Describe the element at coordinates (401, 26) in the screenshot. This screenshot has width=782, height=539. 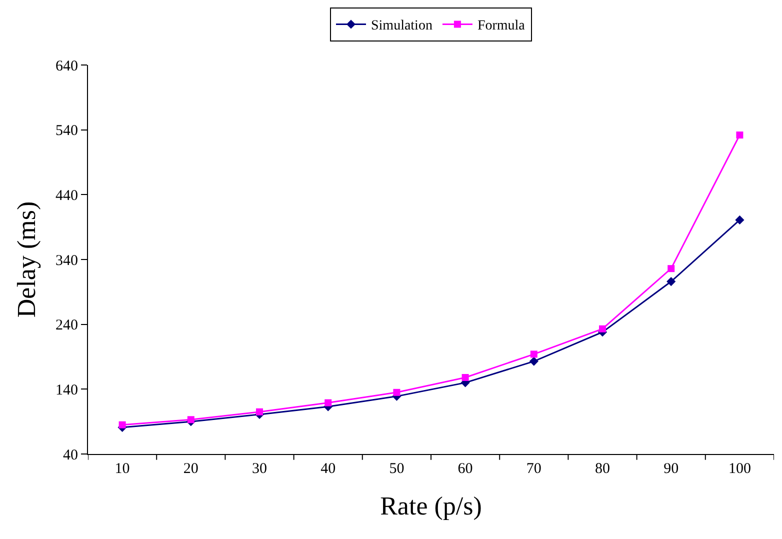
I see `legend-label: Simulation` at that location.